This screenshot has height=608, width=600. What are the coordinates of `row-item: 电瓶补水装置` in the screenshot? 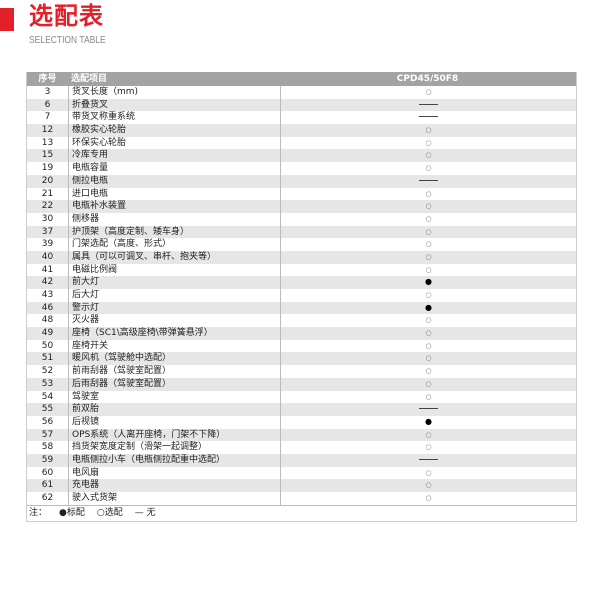 It's located at (175, 206).